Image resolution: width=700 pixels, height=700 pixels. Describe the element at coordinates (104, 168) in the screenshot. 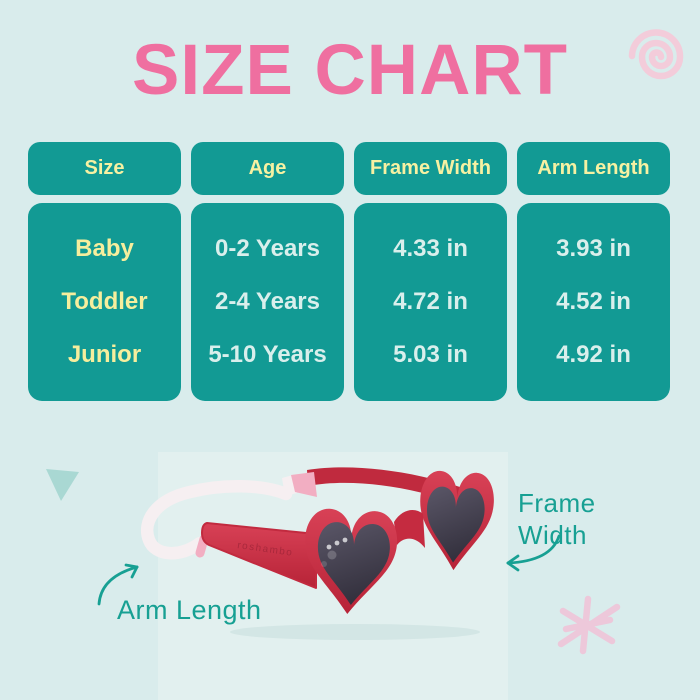

I see `column-header-size: Size` at that location.